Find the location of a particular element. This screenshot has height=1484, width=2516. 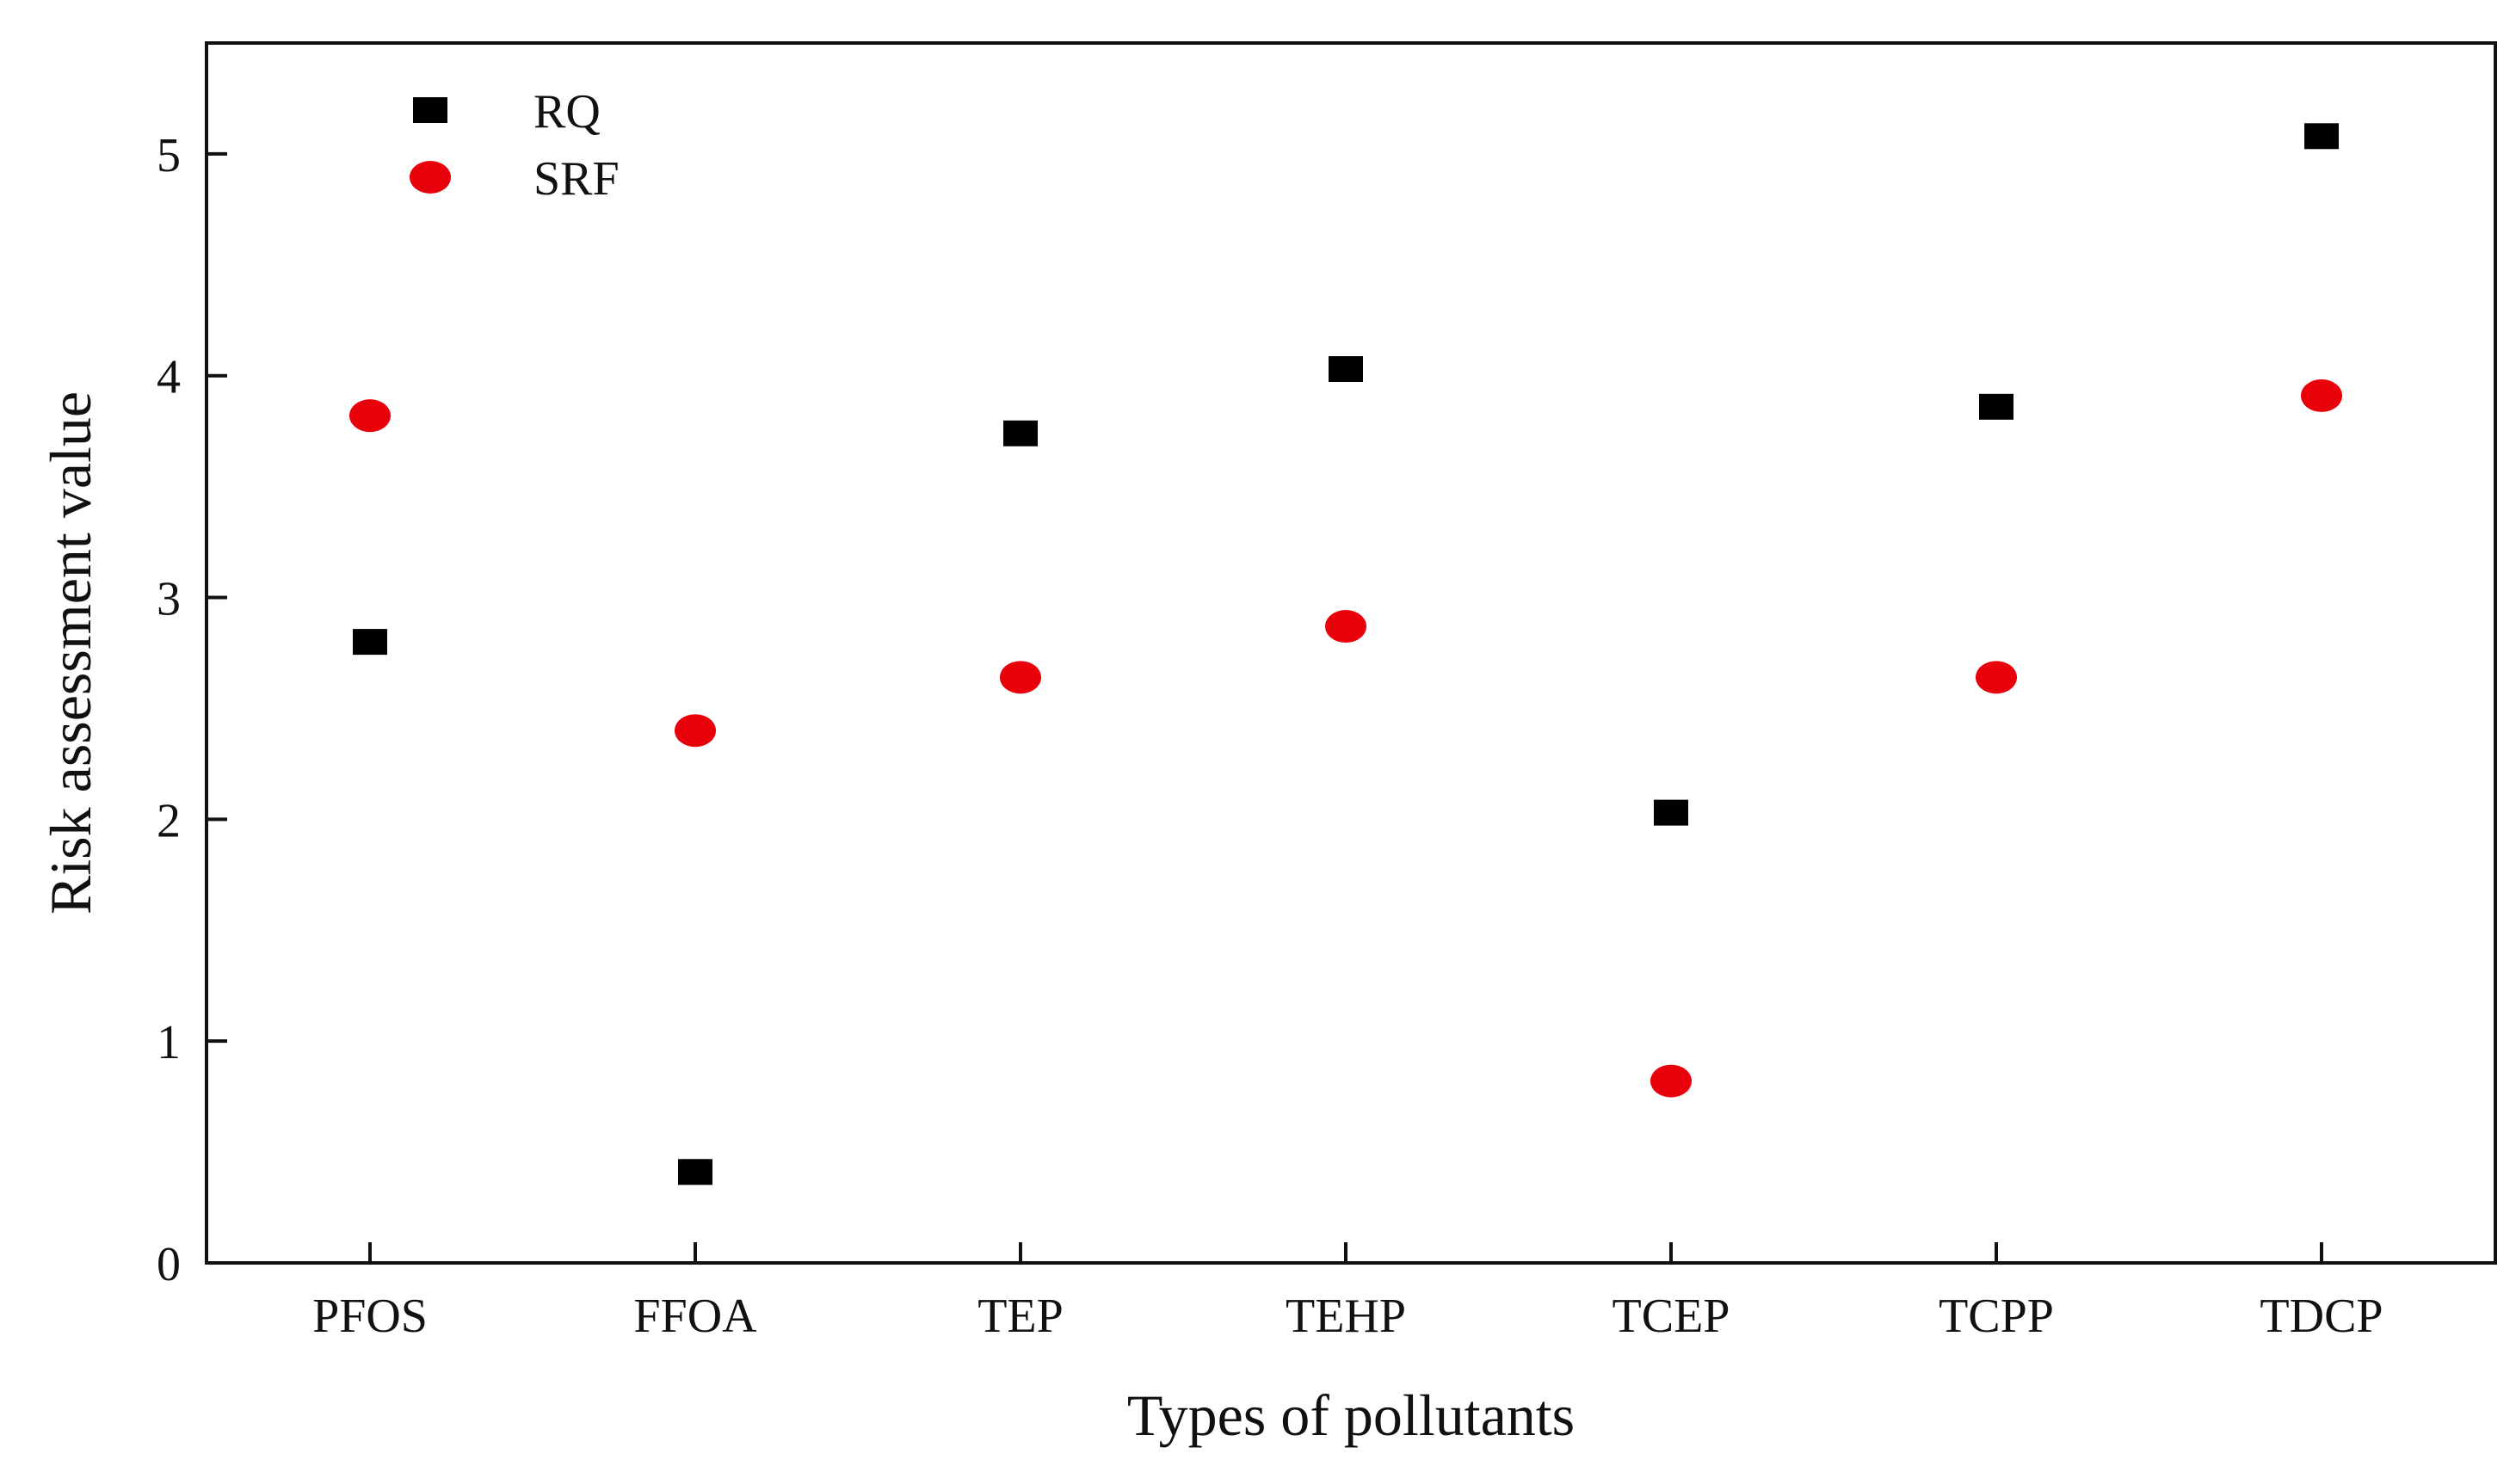

srf-point-tep is located at coordinates (1020, 677).